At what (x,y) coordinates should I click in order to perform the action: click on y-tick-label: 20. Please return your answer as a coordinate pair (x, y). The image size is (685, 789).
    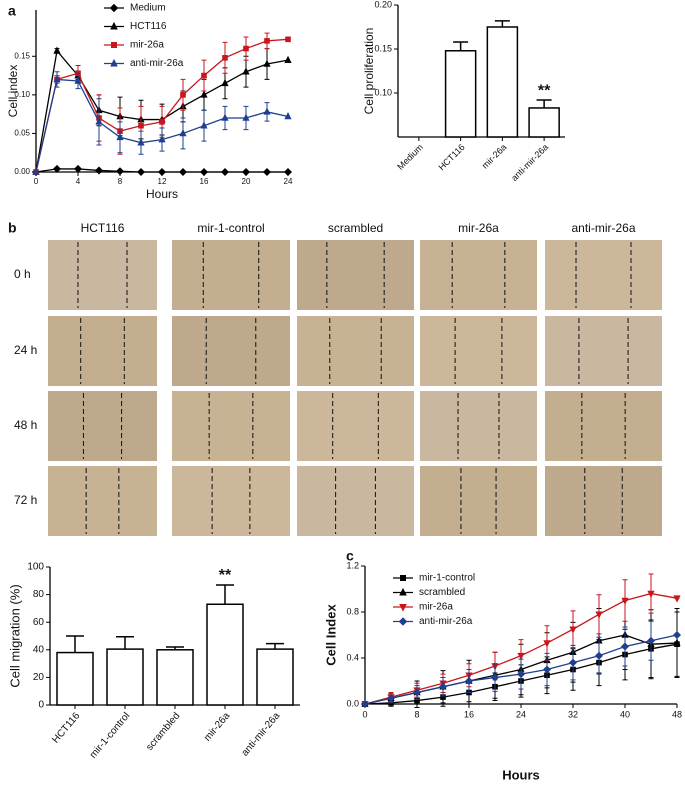
    Looking at the image, I should click on (39, 677).